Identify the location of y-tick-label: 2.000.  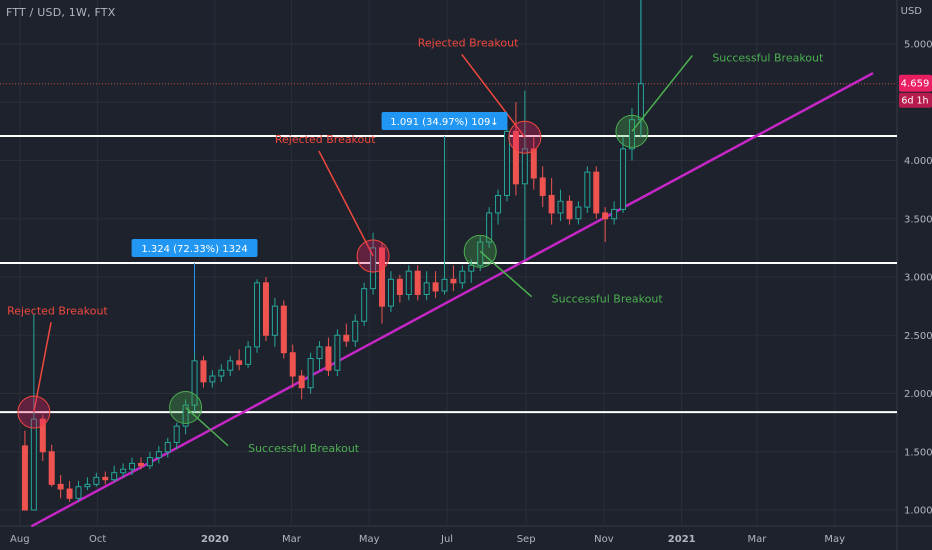
(918, 394).